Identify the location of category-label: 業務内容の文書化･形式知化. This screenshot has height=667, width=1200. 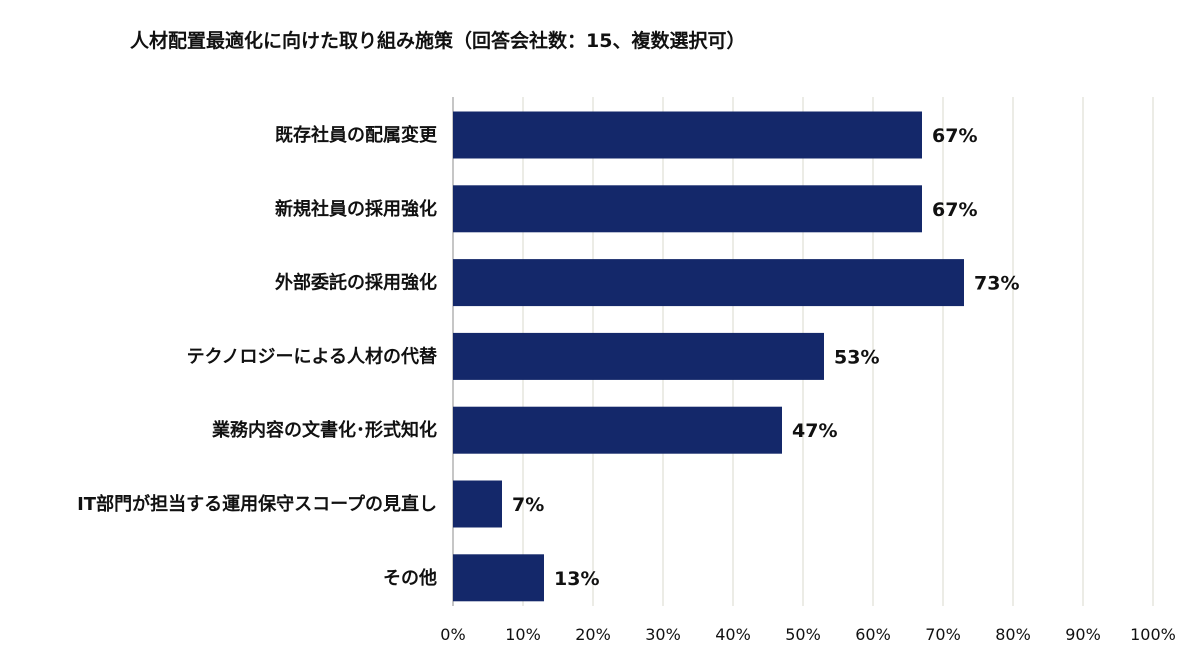
(324, 430).